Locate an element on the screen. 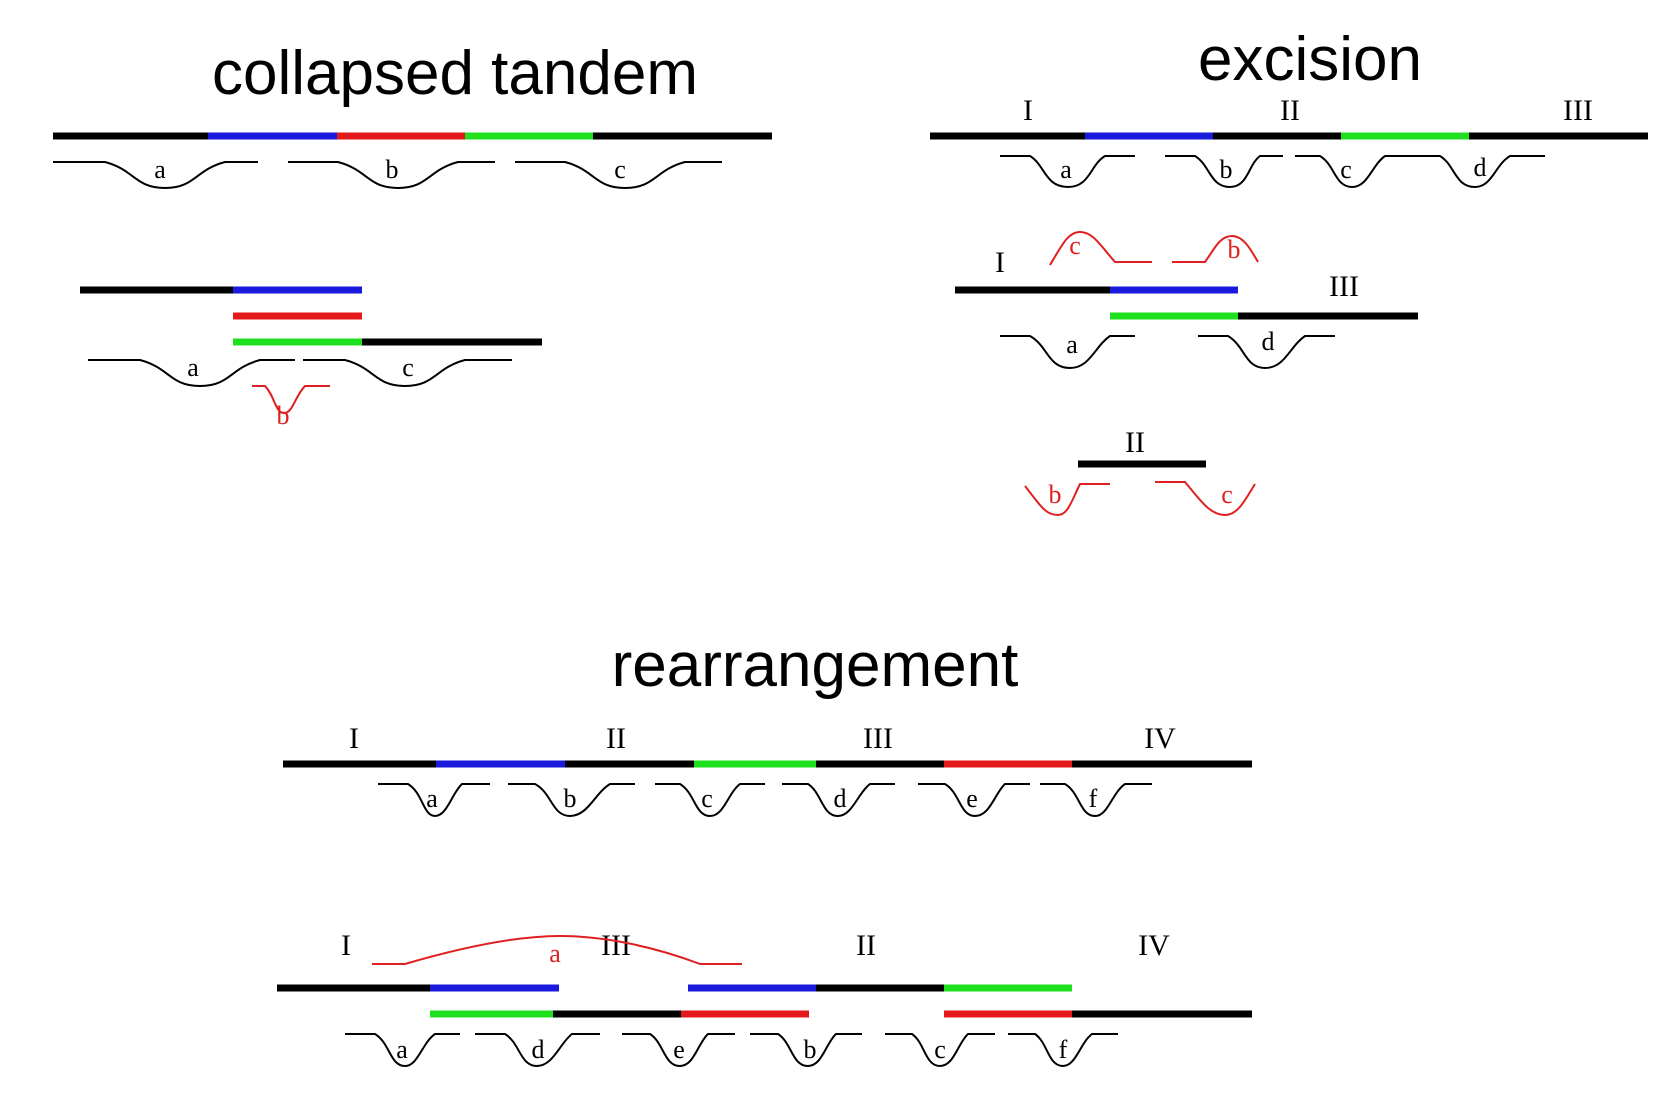 The width and height of the screenshot is (1674, 1110). collapsed-tandem-reads-top: a b c is located at coordinates (387, 172).